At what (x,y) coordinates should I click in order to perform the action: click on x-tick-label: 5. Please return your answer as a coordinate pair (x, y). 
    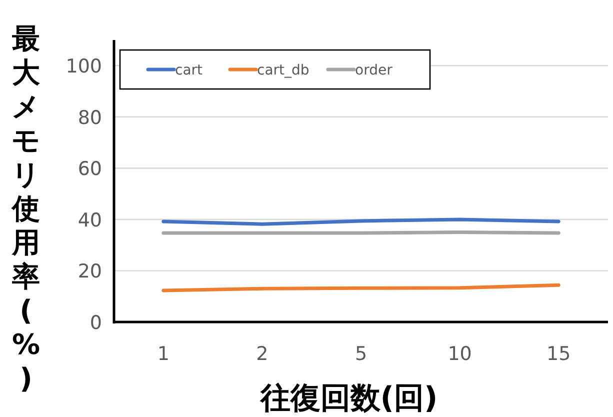
    Looking at the image, I should click on (361, 354).